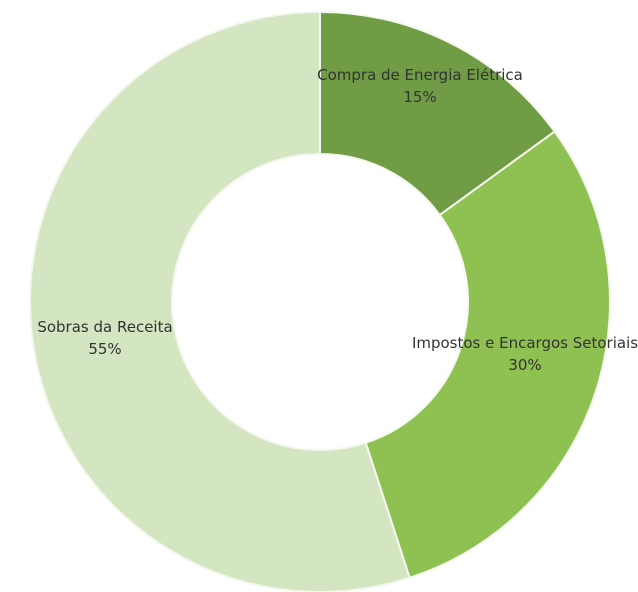 The height and width of the screenshot is (592, 638). Describe the element at coordinates (105, 327) in the screenshot. I see `category-label: Sobras da Receita` at that location.